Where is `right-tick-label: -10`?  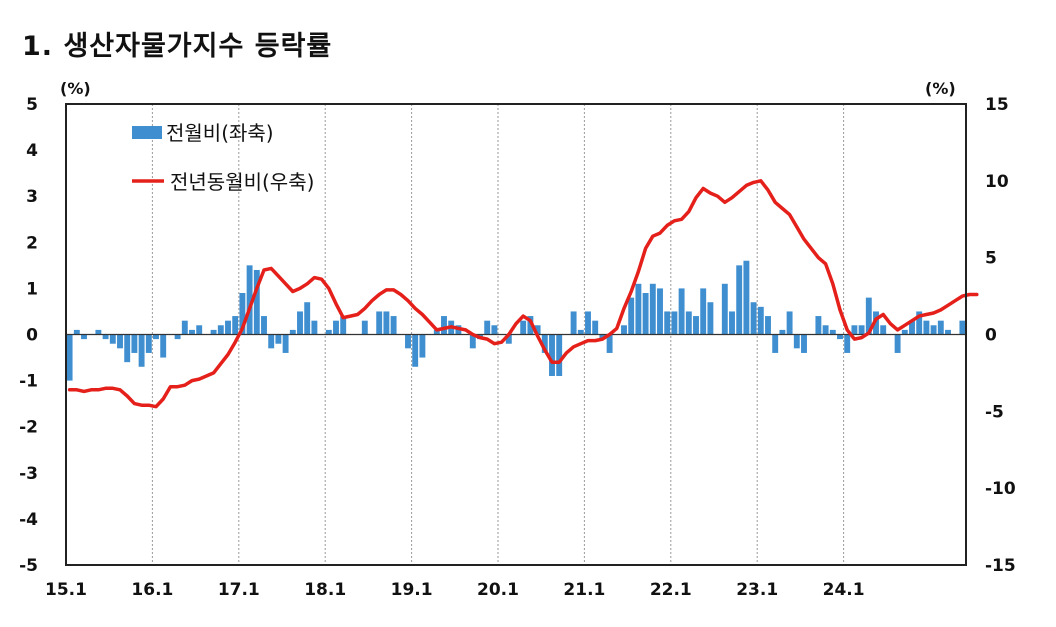
right-tick-label: -10 is located at coordinates (1000, 489).